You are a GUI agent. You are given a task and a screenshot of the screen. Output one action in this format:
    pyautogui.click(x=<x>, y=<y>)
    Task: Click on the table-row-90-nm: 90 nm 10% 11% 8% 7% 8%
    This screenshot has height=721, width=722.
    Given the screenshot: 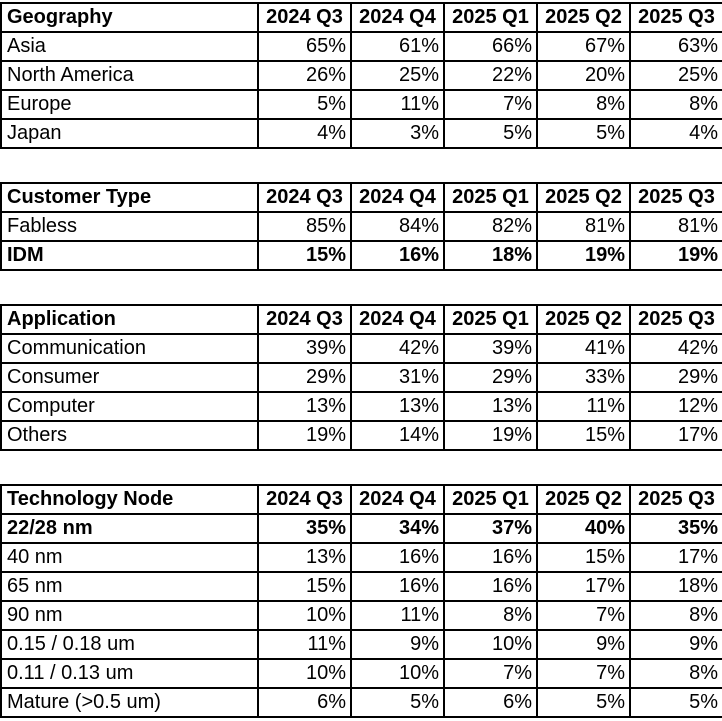 What is the action you would take?
    pyautogui.click(x=361, y=615)
    